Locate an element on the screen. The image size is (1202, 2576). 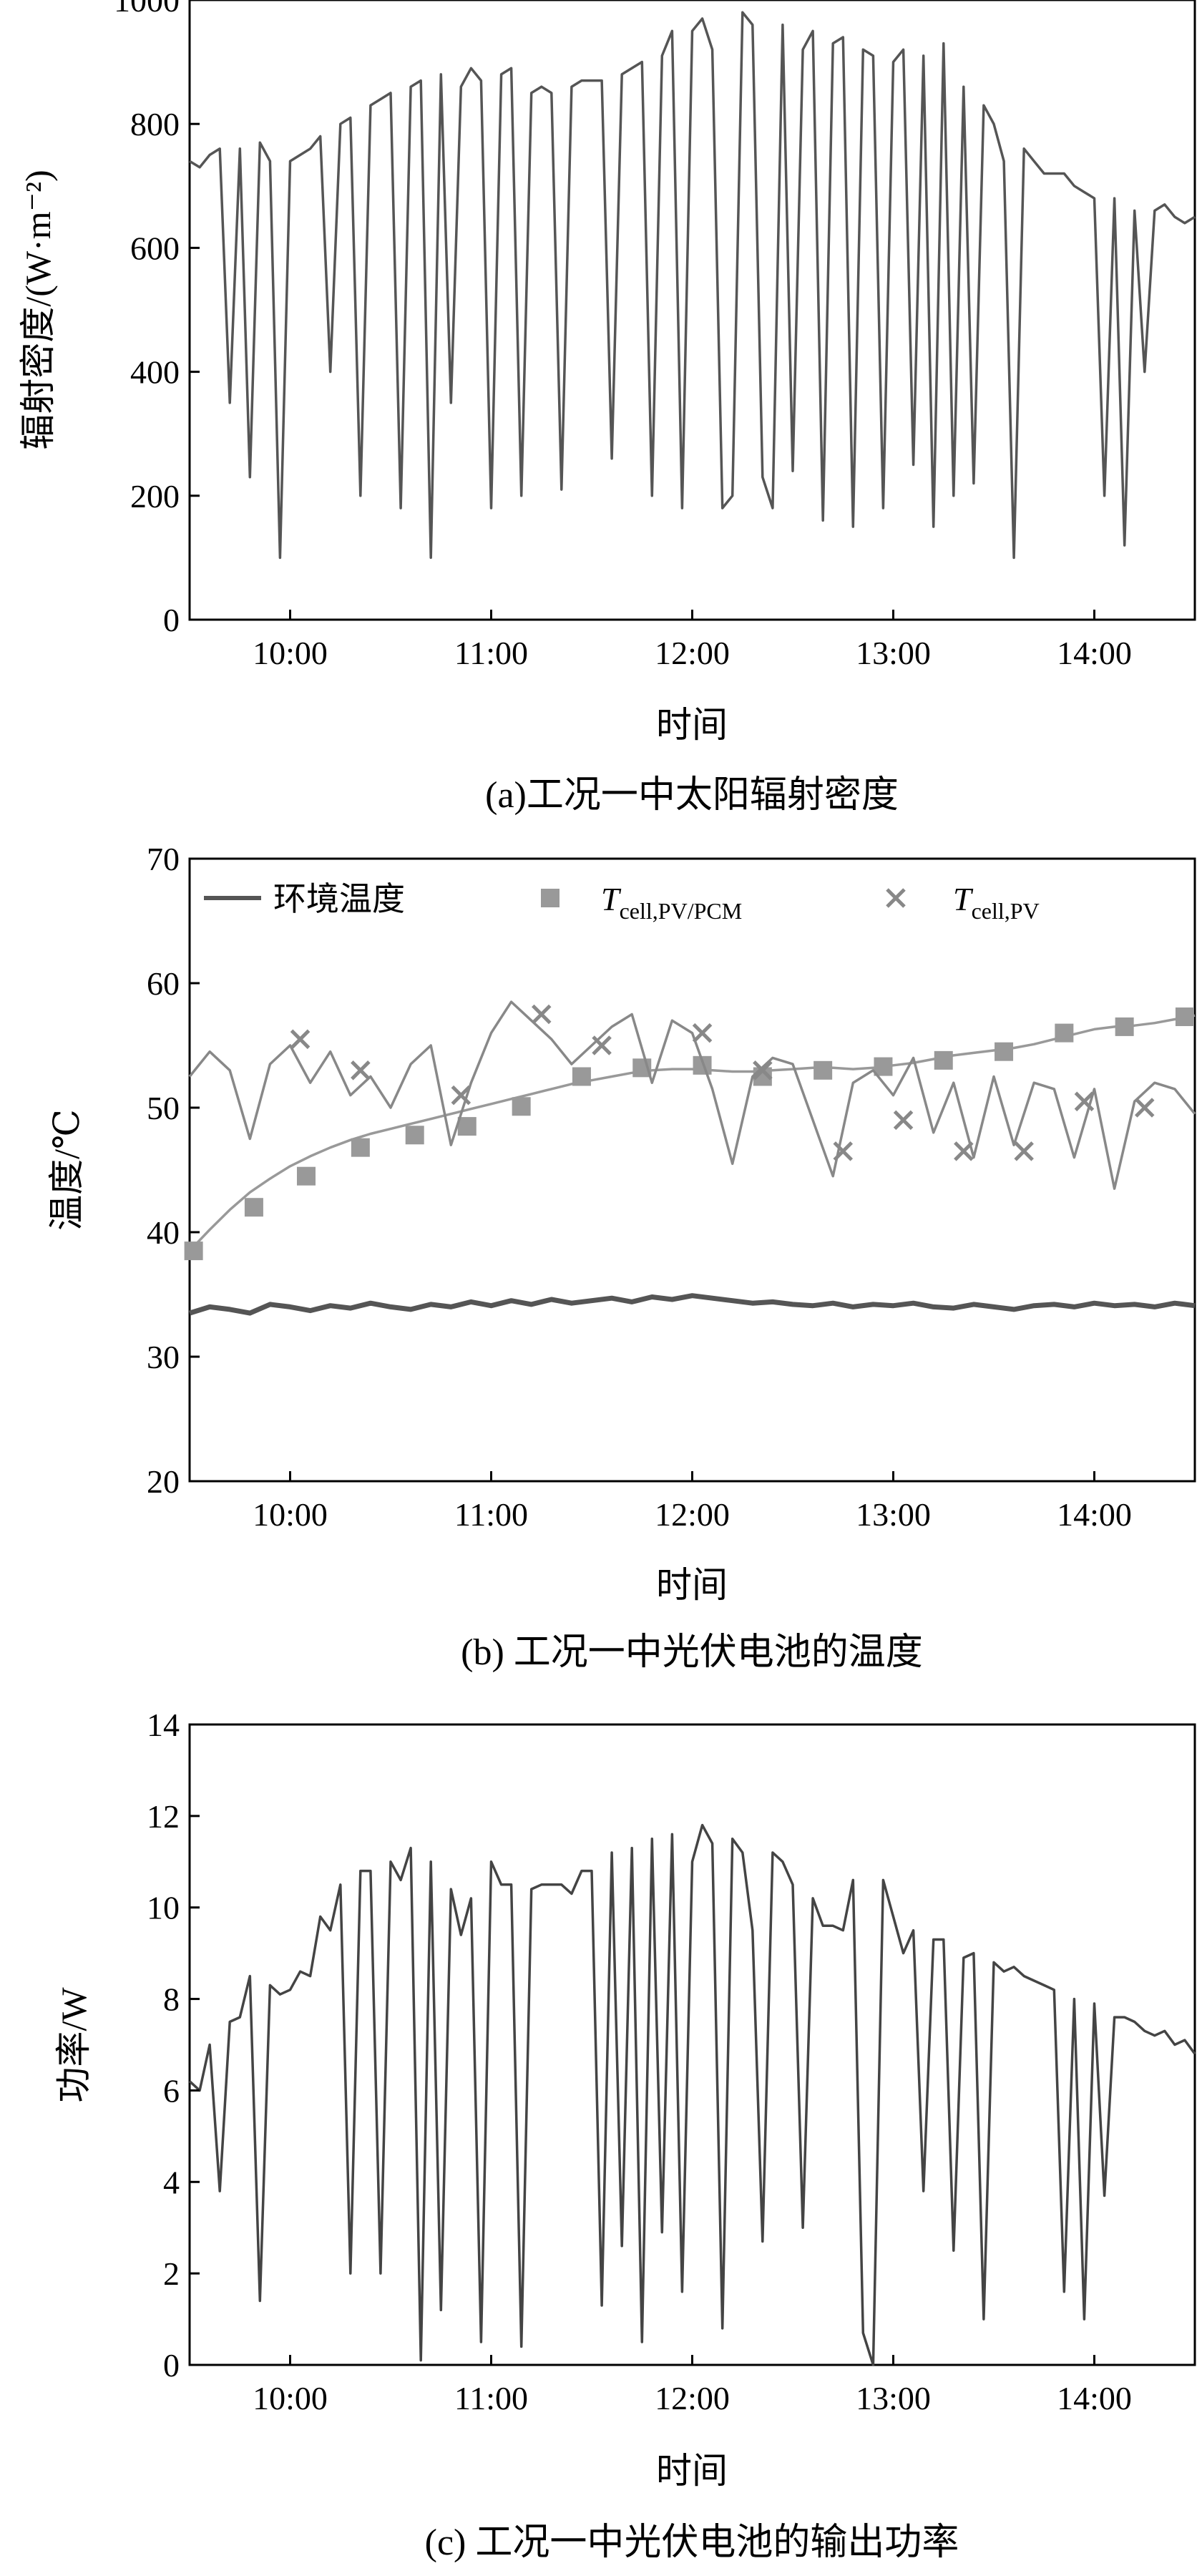
caption: (b) 工况一中光伏电池的温度 is located at coordinates (692, 1652).